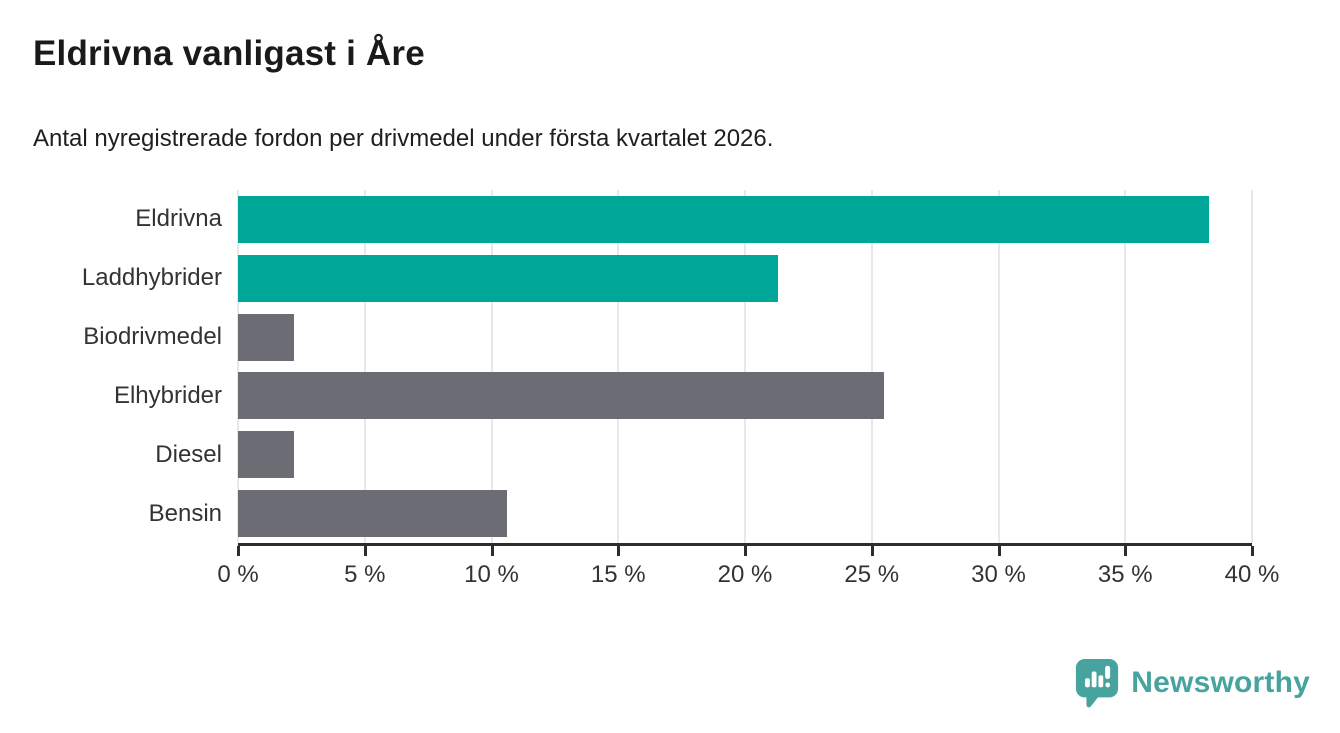 This screenshot has width=1340, height=733. Describe the element at coordinates (561, 396) in the screenshot. I see `bar-elhybrider` at that location.